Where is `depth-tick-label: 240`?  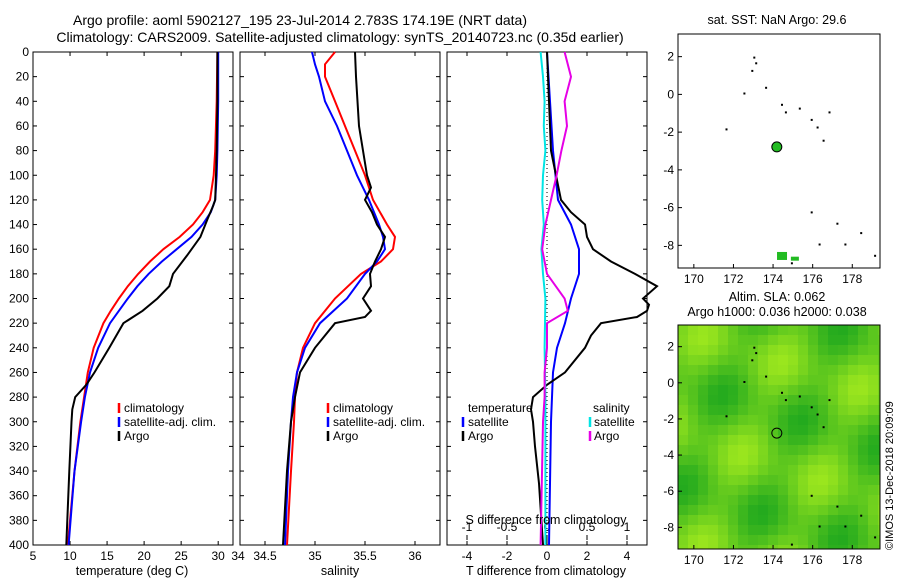 depth-tick-label: 240 is located at coordinates (19, 348).